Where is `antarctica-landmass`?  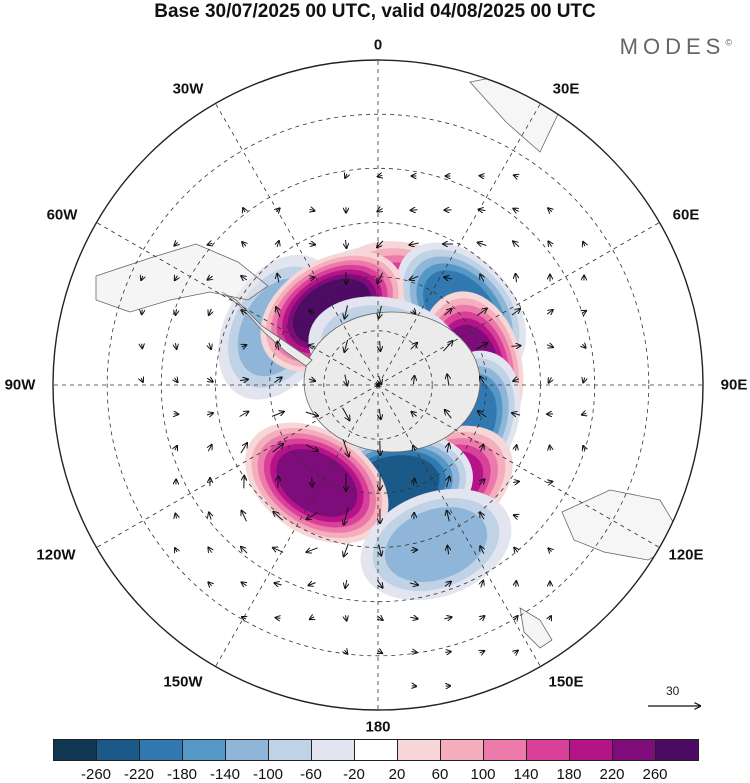 antarctica-landmass is located at coordinates (392, 382).